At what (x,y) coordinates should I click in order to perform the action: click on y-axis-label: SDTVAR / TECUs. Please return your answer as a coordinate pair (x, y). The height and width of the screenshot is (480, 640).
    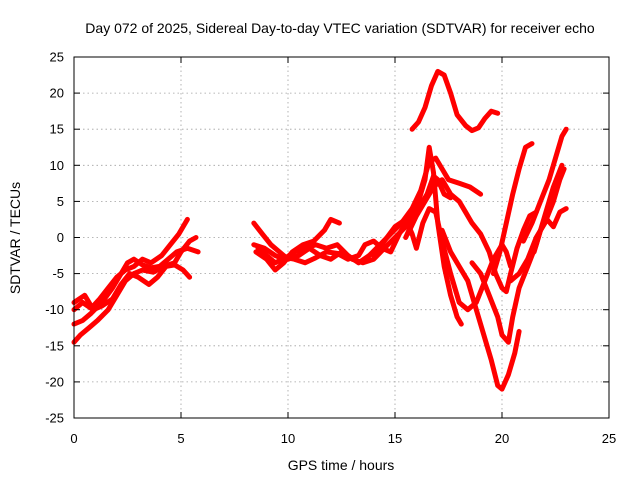
    Looking at the image, I should click on (15, 238).